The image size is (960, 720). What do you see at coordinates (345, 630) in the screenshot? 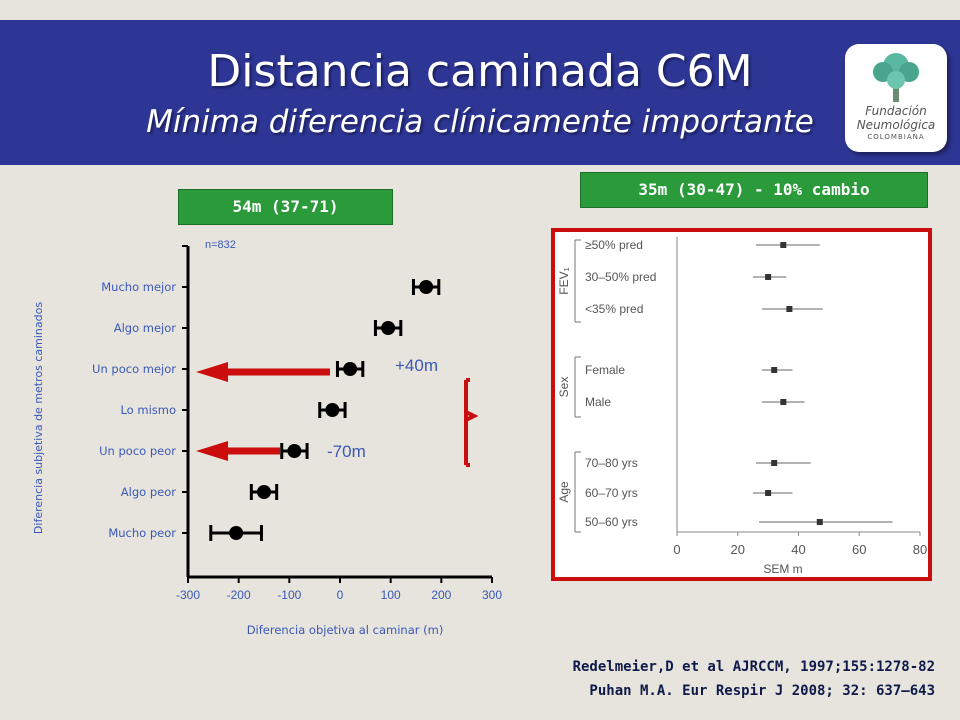
I see `x-axis-title: Diferencia objetiva al caminar (m)` at bounding box center [345, 630].